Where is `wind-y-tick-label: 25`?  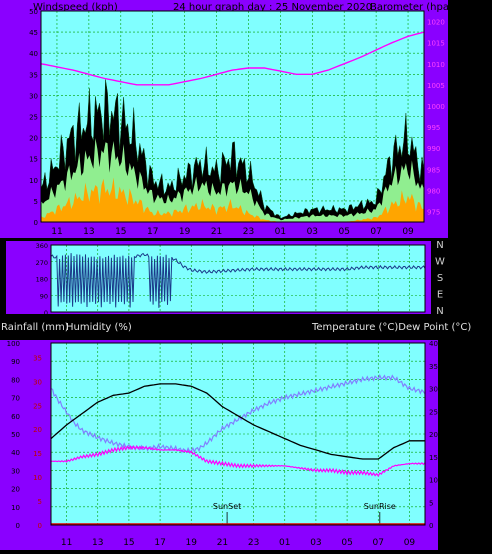
wind-y-tick-label: 25 is located at coordinates (33, 118).